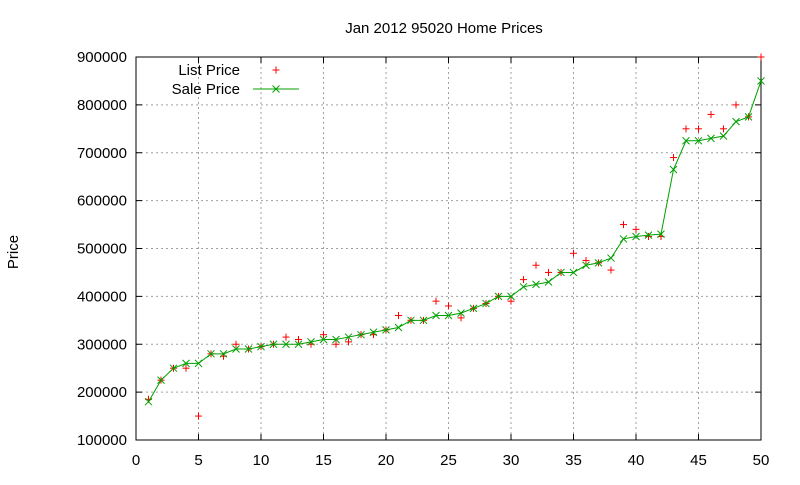 The height and width of the screenshot is (485, 800). I want to click on x-tick-label: 30, so click(511, 460).